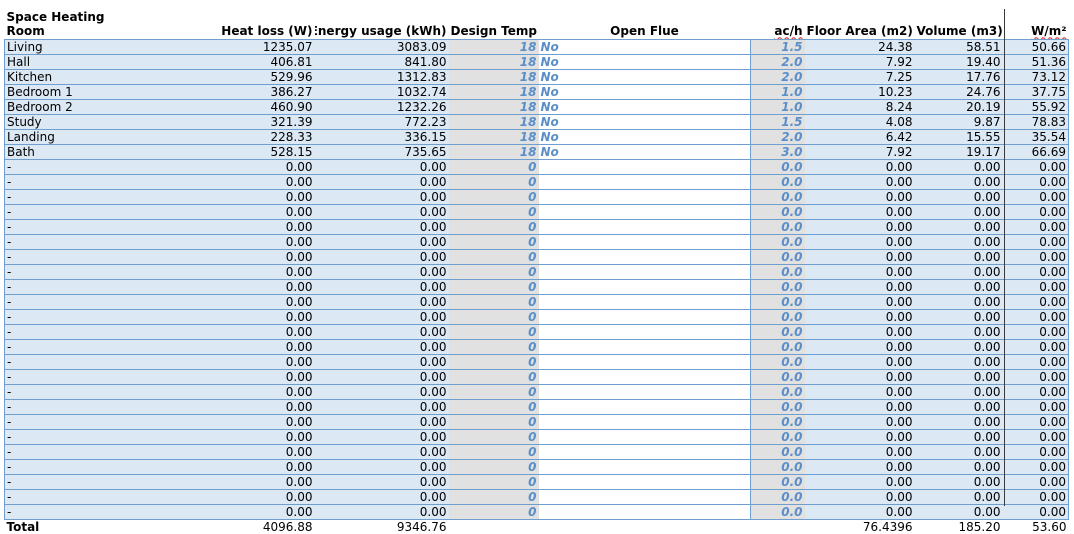  I want to click on heat-loss-cell: 228.33, so click(233, 137).